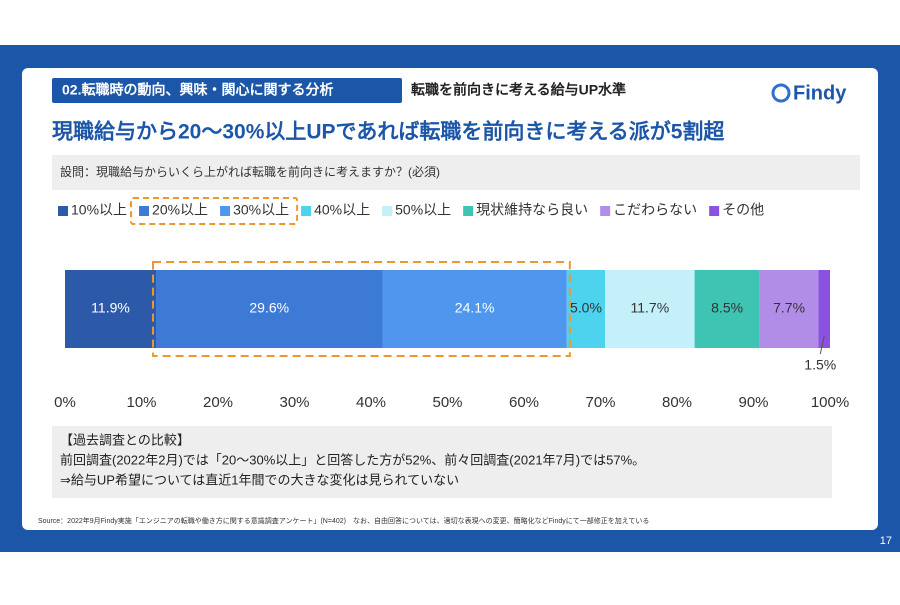 Image resolution: width=900 pixels, height=605 pixels. Describe the element at coordinates (423, 210) in the screenshot. I see `legend-label: 50%以上` at that location.